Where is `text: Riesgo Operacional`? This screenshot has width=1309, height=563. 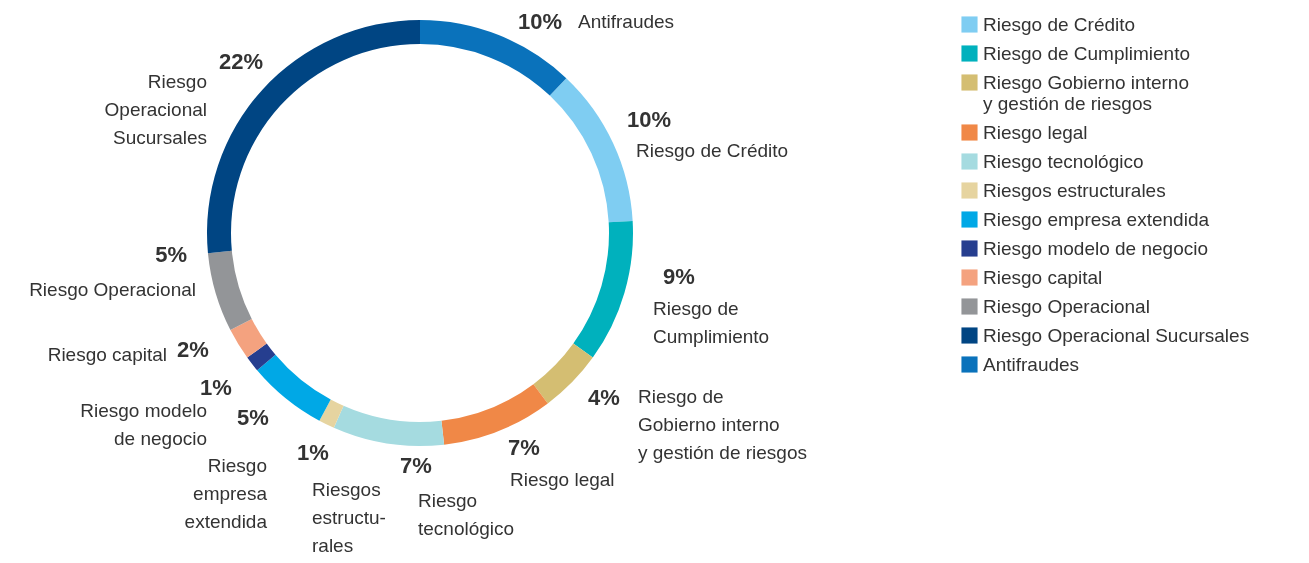 text: Riesgo Operacional is located at coordinates (112, 289).